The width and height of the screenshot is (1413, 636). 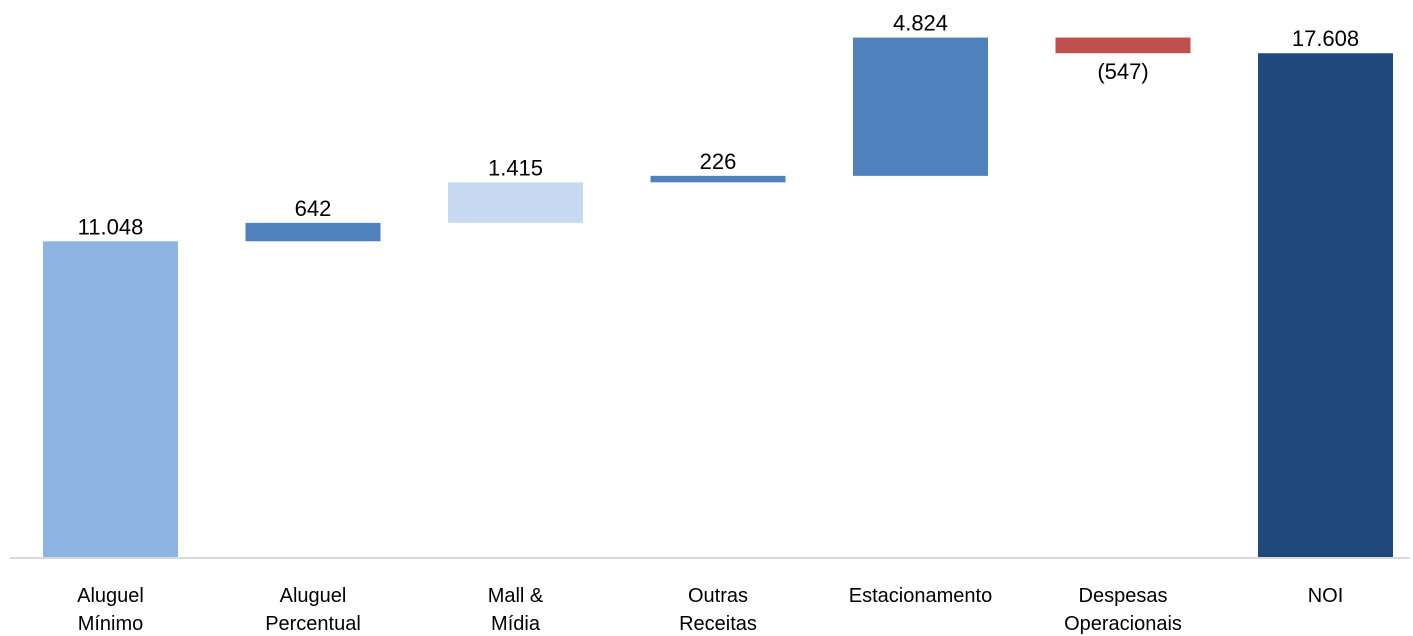 I want to click on value-label-4: 4.824, so click(x=920, y=23).